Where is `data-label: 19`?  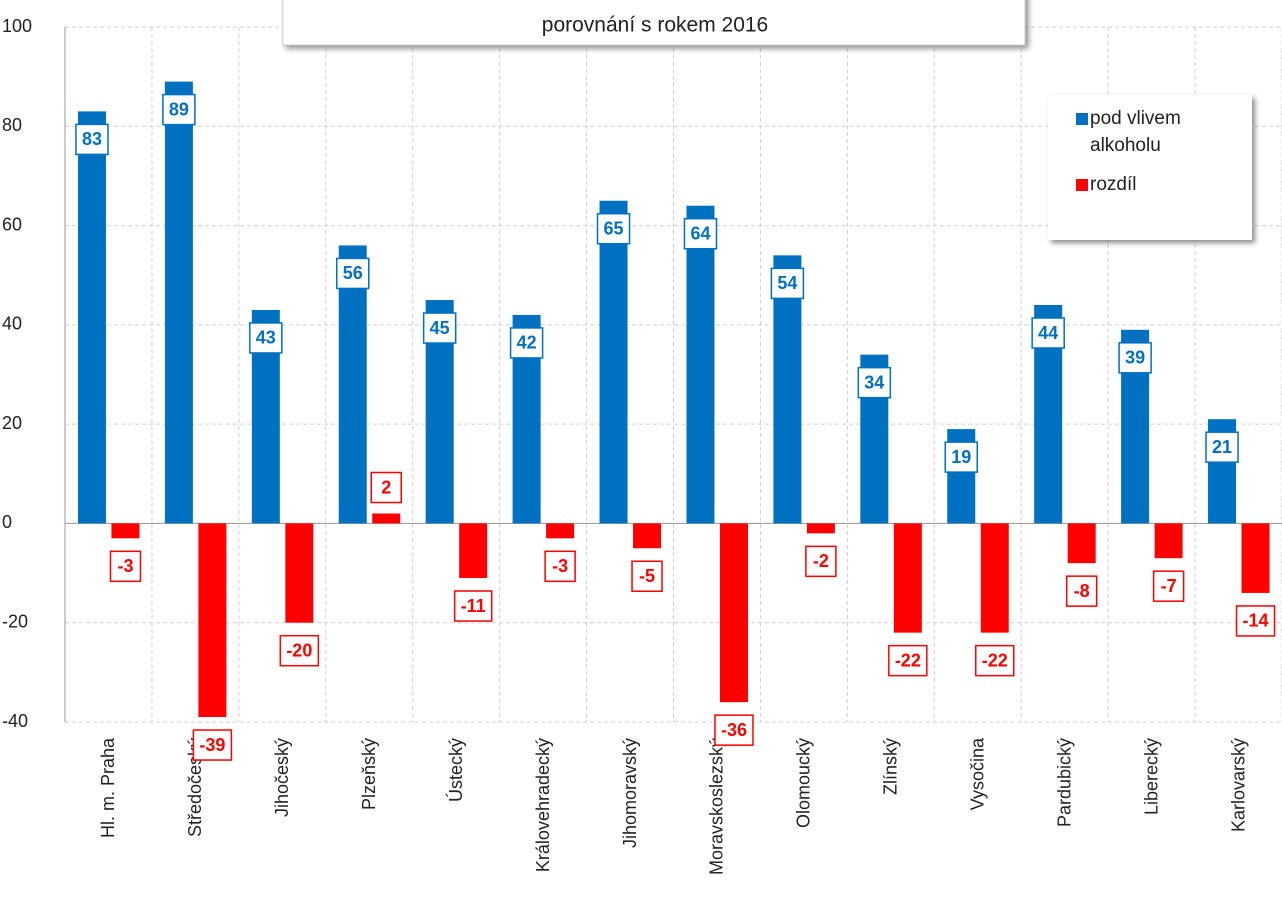
data-label: 19 is located at coordinates (961, 457).